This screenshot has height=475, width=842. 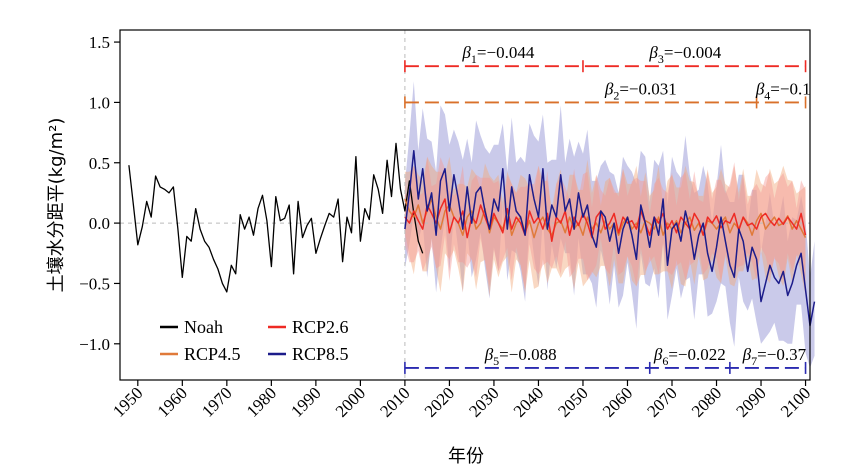 I want to click on x-tick-label: 2060, so click(x=617, y=401).